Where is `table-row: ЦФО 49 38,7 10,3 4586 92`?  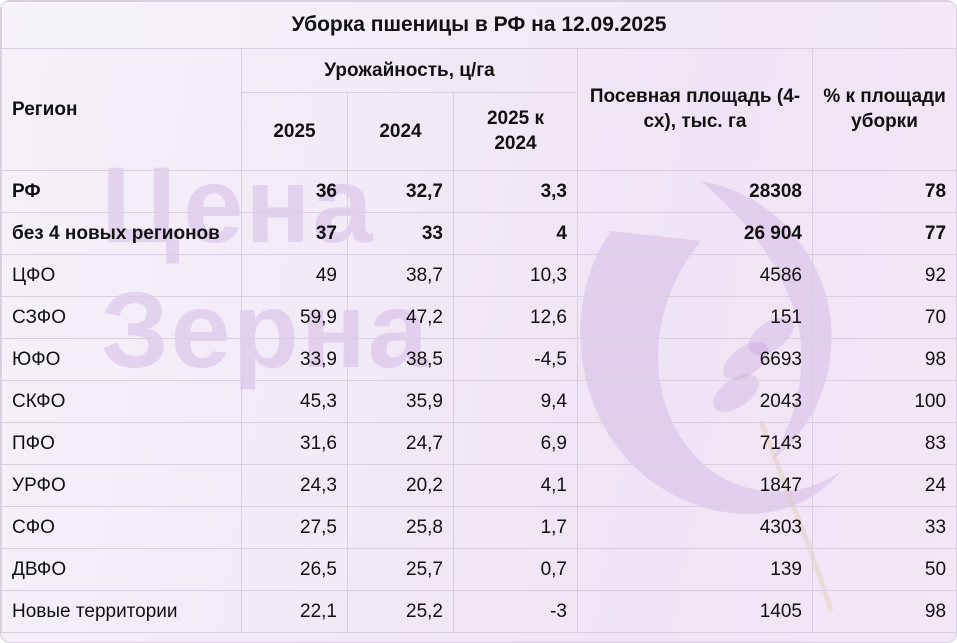 table-row: ЦФО 49 38,7 10,3 4586 92 is located at coordinates (478, 275).